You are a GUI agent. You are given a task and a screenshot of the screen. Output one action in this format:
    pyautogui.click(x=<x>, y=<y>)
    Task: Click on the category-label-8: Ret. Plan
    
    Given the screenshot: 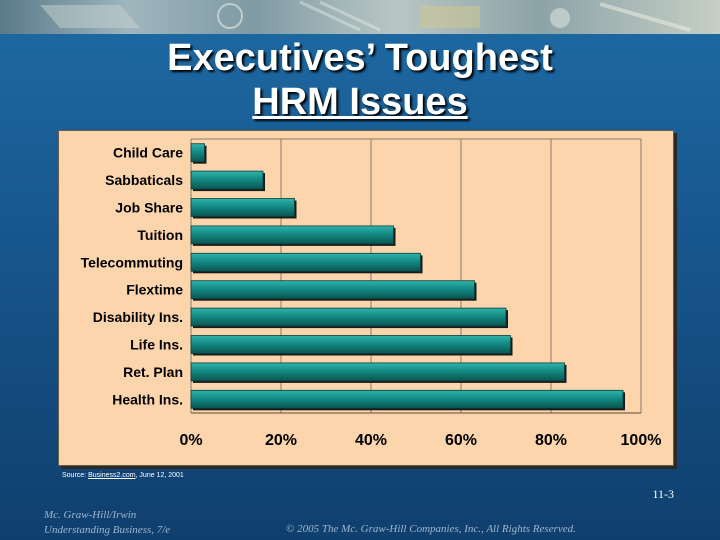 What is the action you would take?
    pyautogui.click(x=153, y=372)
    